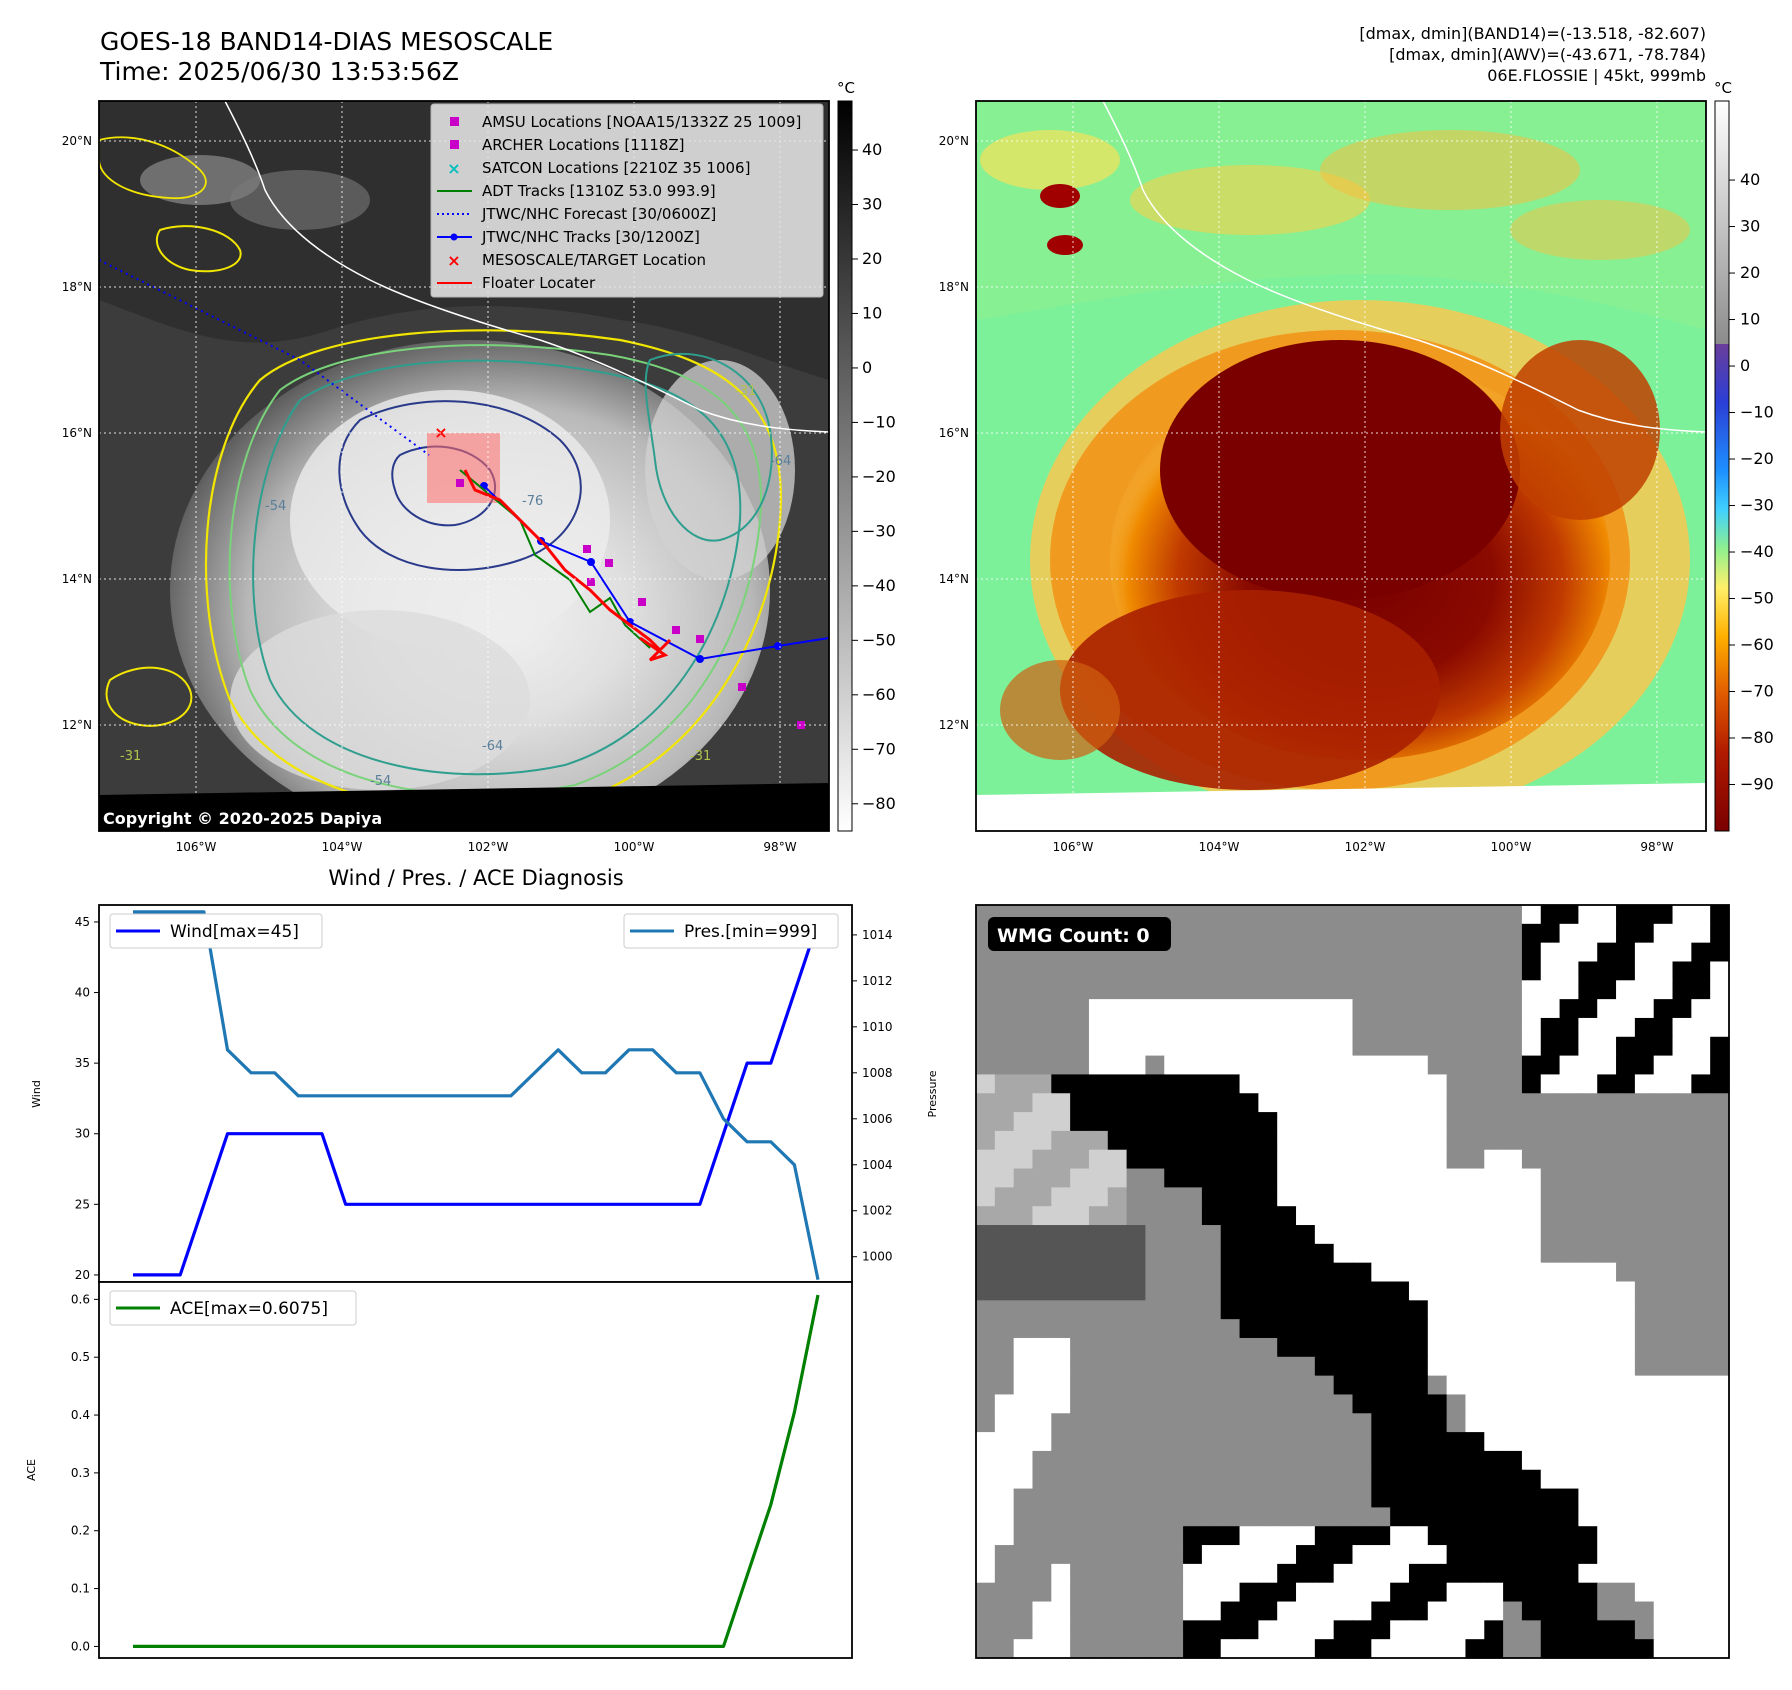  What do you see at coordinates (877, 1165) in the screenshot?
I see `axis-tick-label: 1004` at bounding box center [877, 1165].